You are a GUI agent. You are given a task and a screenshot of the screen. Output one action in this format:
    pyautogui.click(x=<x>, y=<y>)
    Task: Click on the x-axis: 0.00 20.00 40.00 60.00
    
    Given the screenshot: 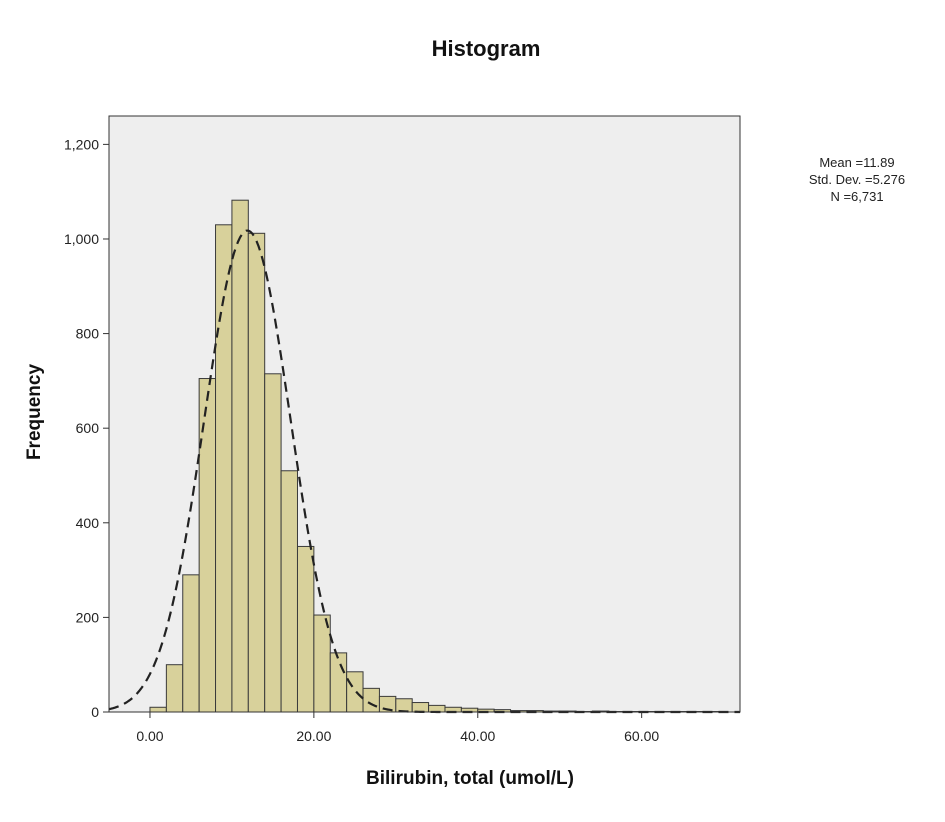 What is the action you would take?
    pyautogui.click(x=397, y=728)
    